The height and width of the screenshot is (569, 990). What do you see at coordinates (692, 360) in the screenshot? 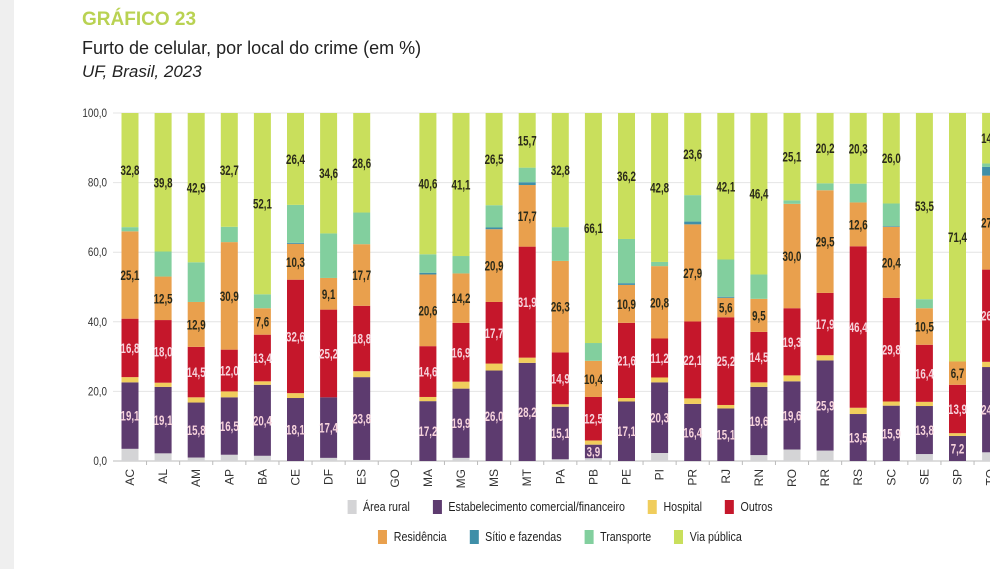
I see `data-label: 22,1` at bounding box center [692, 360].